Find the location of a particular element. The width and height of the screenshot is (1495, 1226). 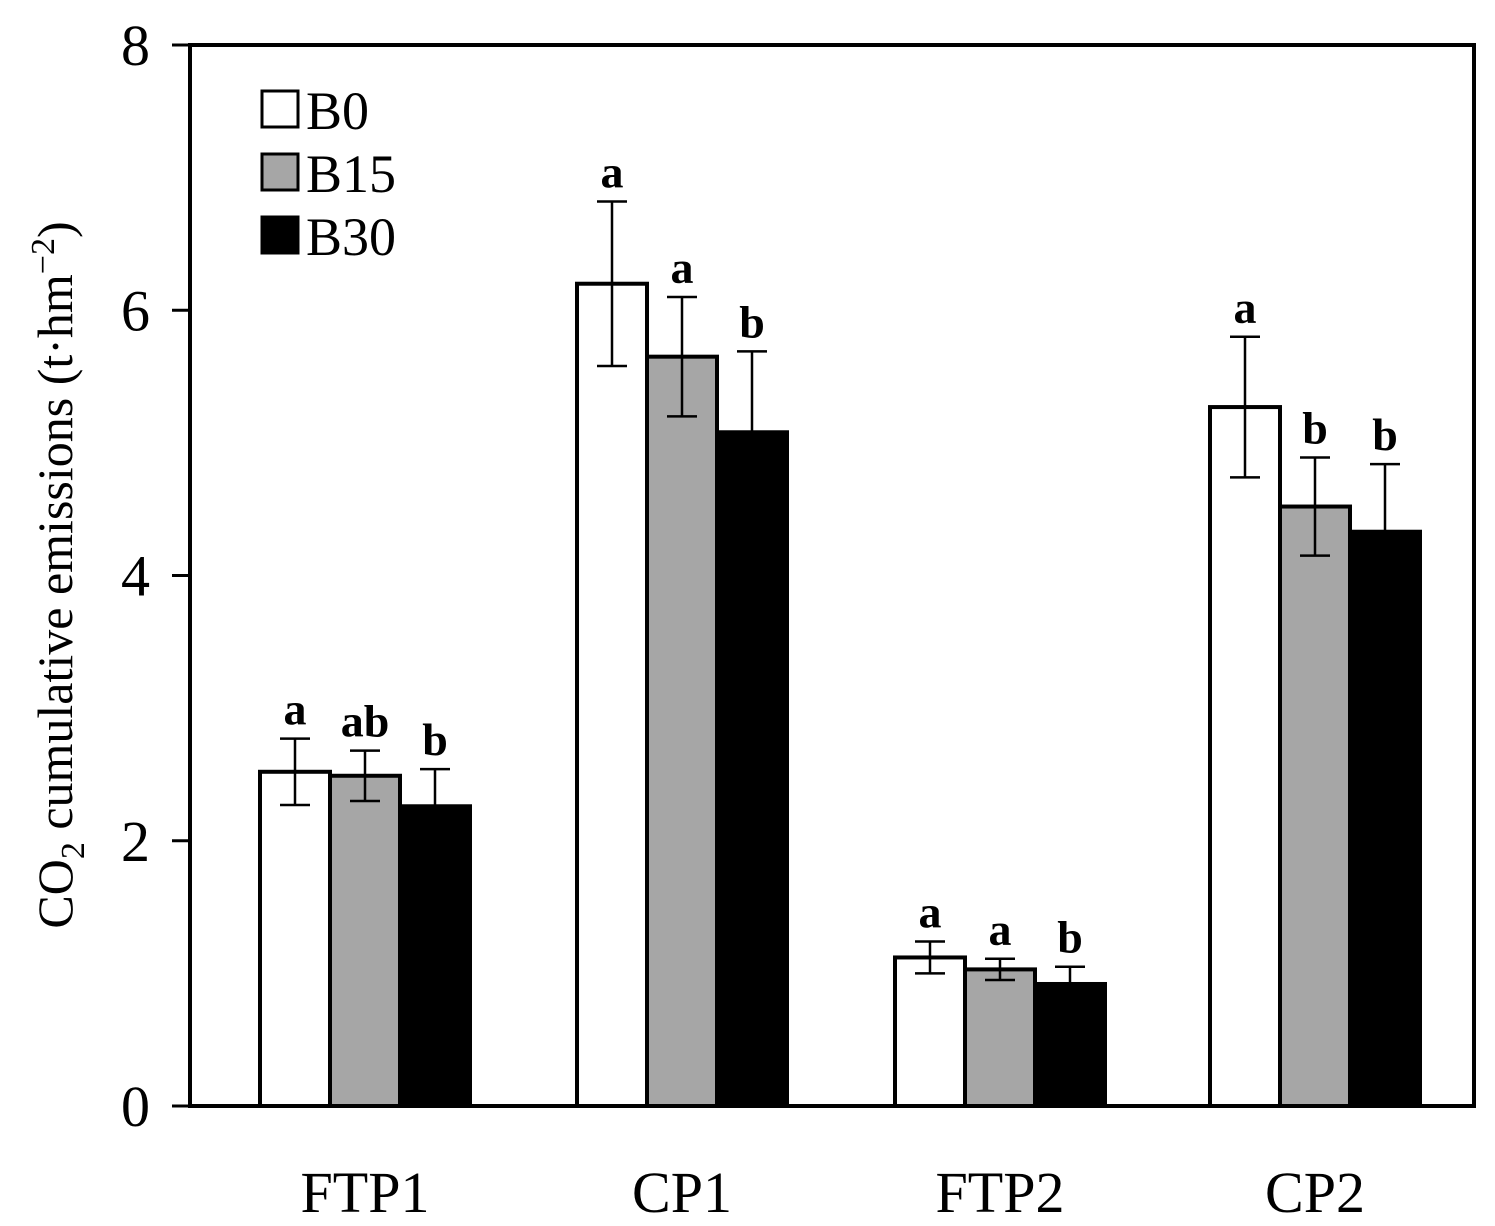

error-bar-b30-ftp2 is located at coordinates (1070, 984).